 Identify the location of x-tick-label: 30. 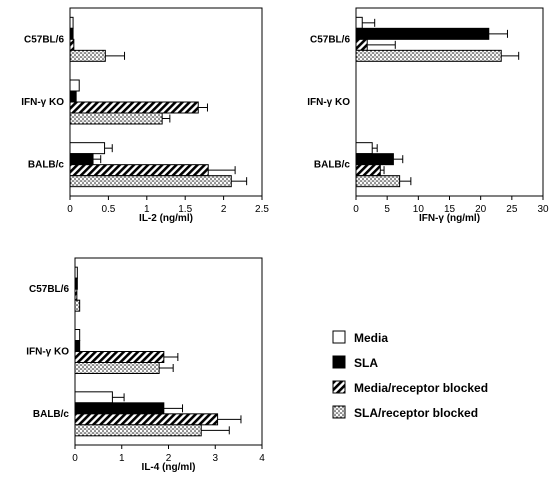
(543, 209).